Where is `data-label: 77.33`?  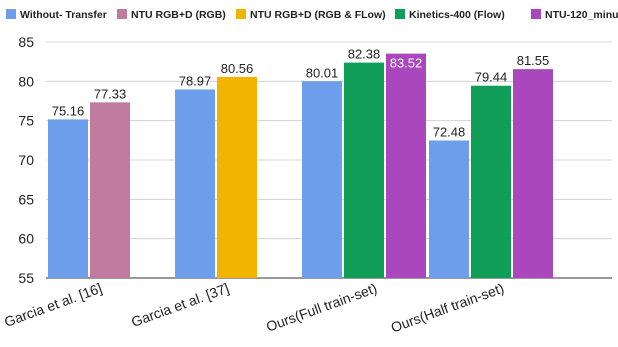
data-label: 77.33 is located at coordinates (110, 93).